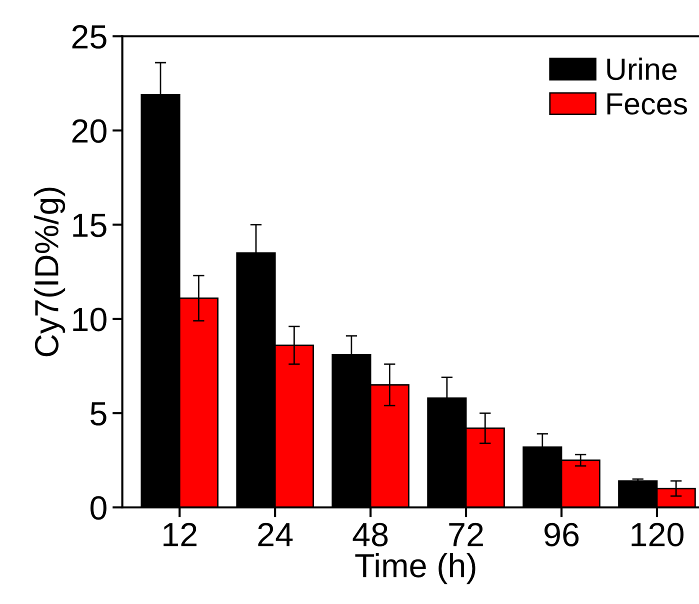  What do you see at coordinates (89, 37) in the screenshot?
I see `y-tick-label: 25` at bounding box center [89, 37].